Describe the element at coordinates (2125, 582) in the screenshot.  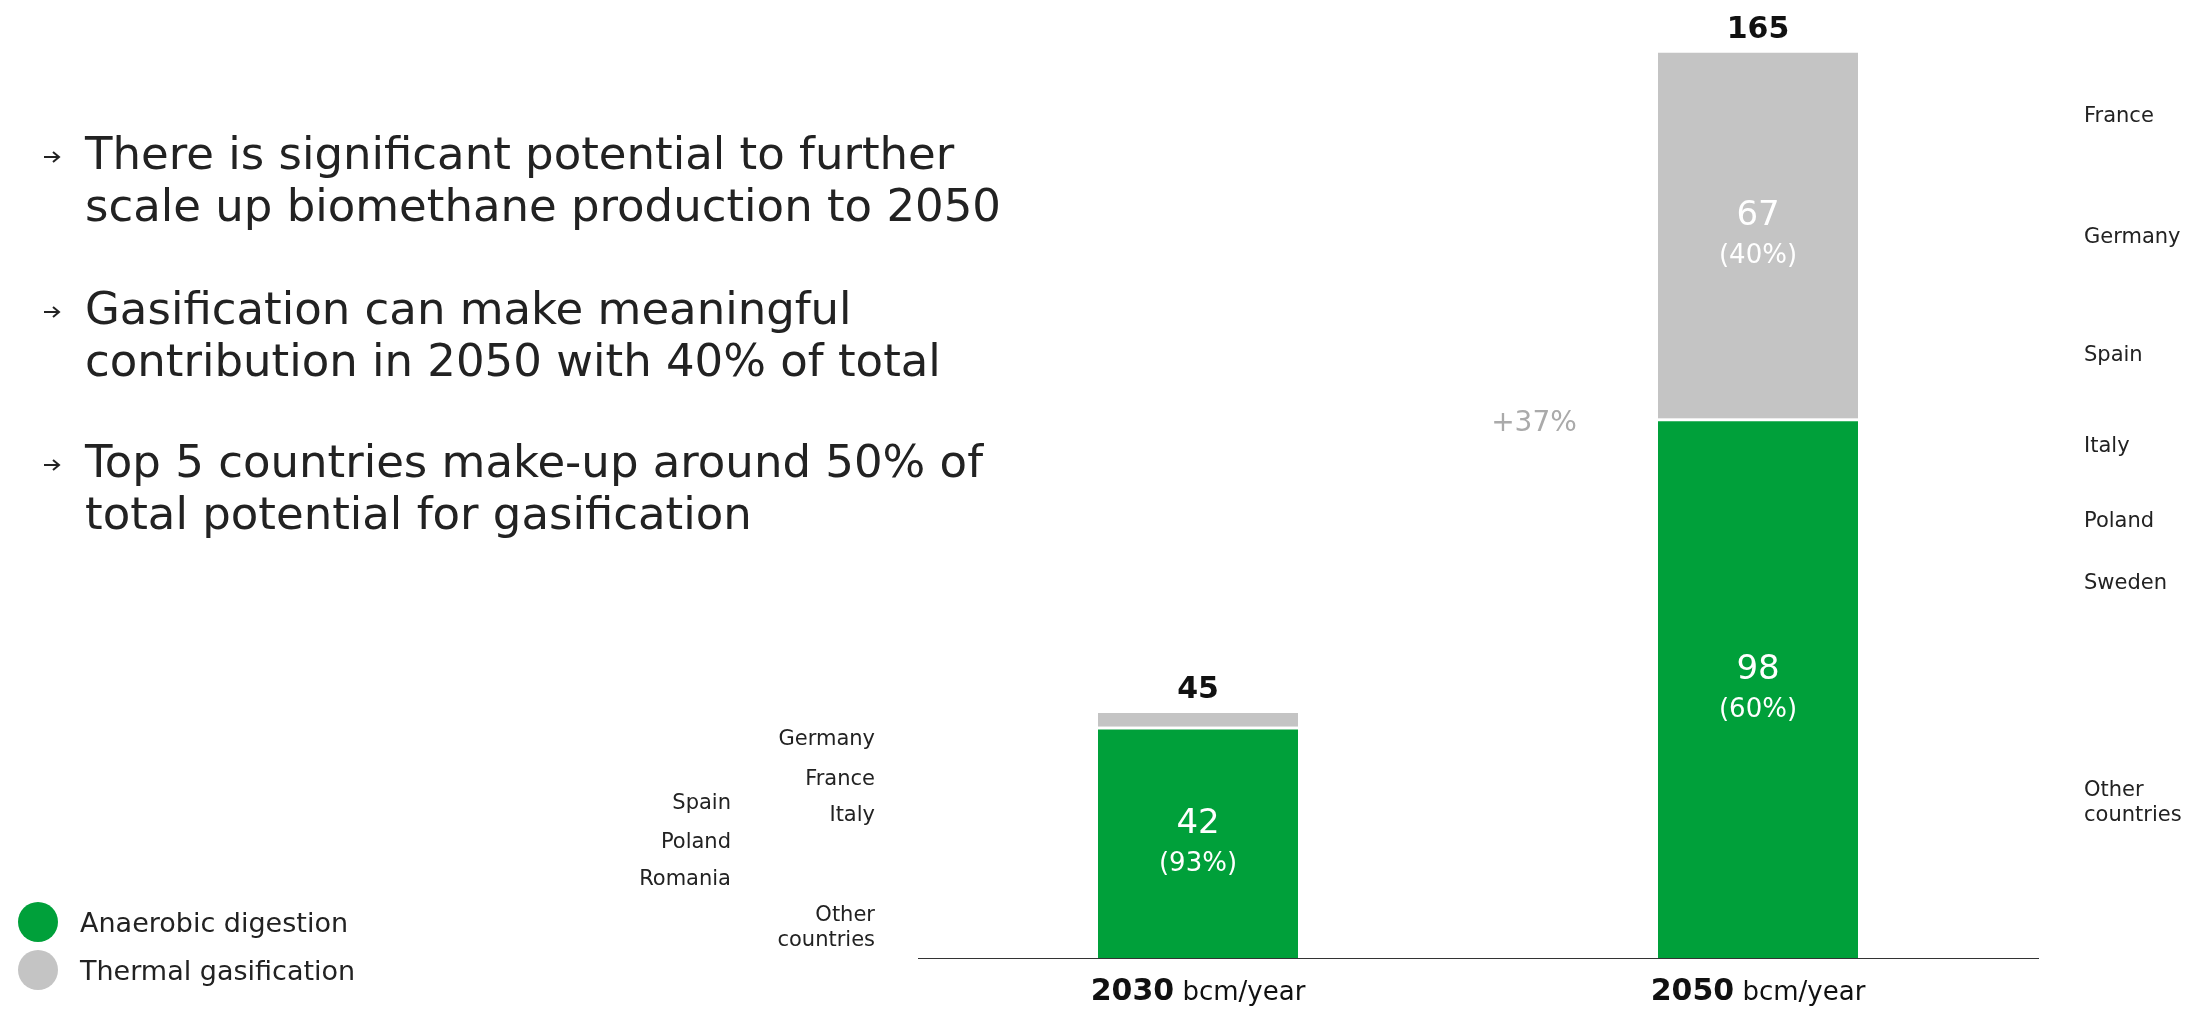
I see `text: Sweden` at that location.